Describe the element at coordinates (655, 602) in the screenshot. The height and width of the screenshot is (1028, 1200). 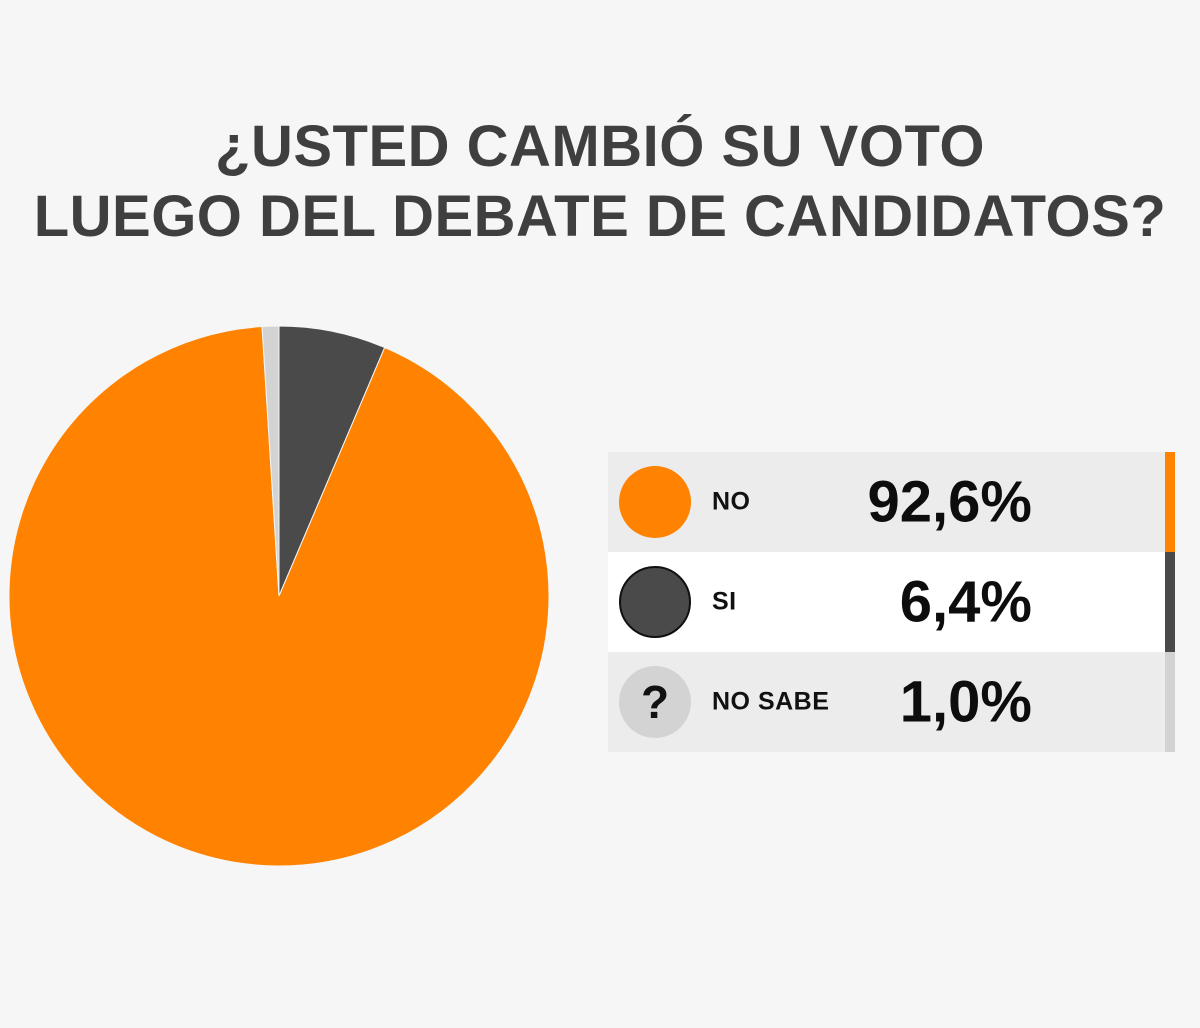
I see `legend-swatch-si` at that location.